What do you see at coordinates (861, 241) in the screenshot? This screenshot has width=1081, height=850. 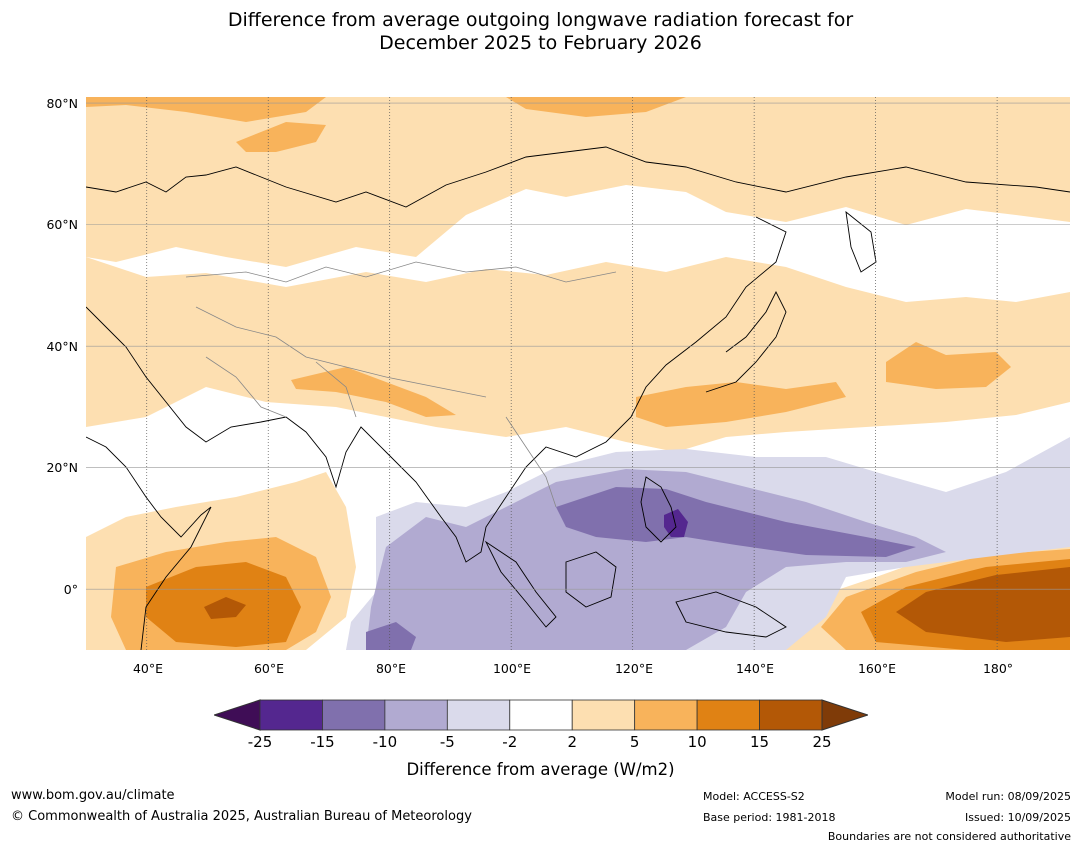 I see `kamchatka-coastline` at bounding box center [861, 241].